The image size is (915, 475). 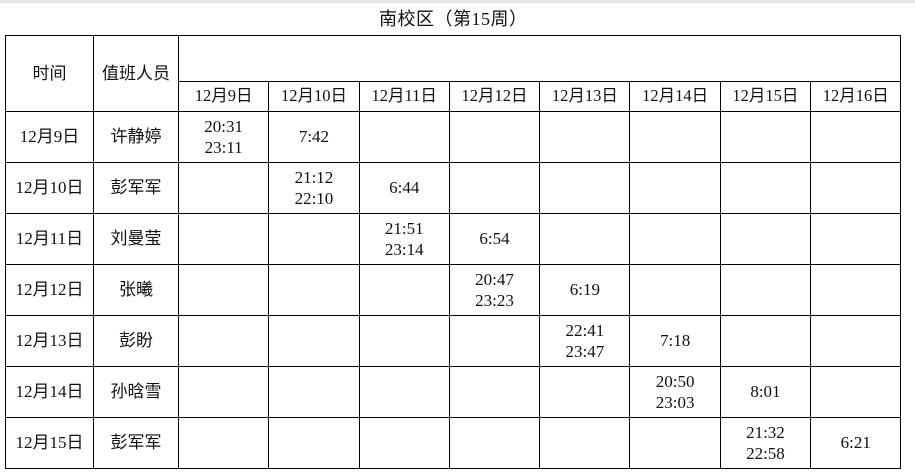 I want to click on table-title-row: 南校区（第15周）, so click(x=453, y=19).